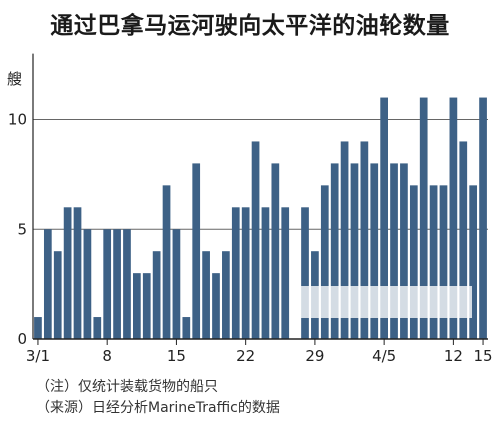  I want to click on chart-notes: （注）仅统计装载货物的船只 （来源）日经分析MarineTraffic的数据, so click(158, 398).